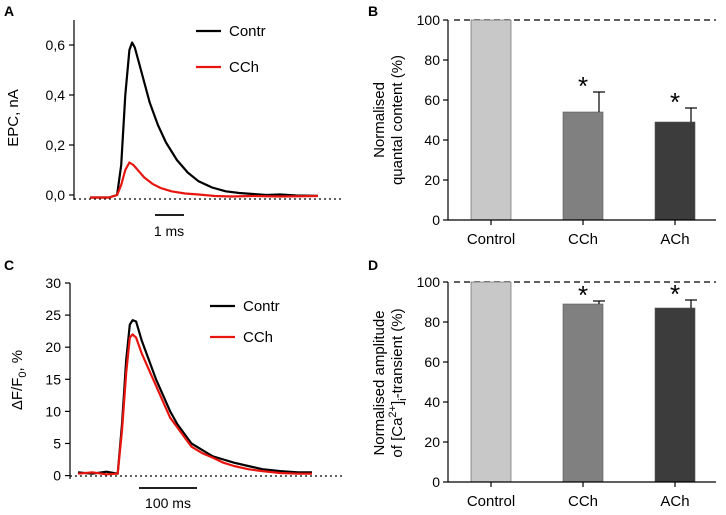 The image size is (726, 515). Describe the element at coordinates (379, 120) in the screenshot. I see `panel-b-ylabel-line1: Normalised` at that location.